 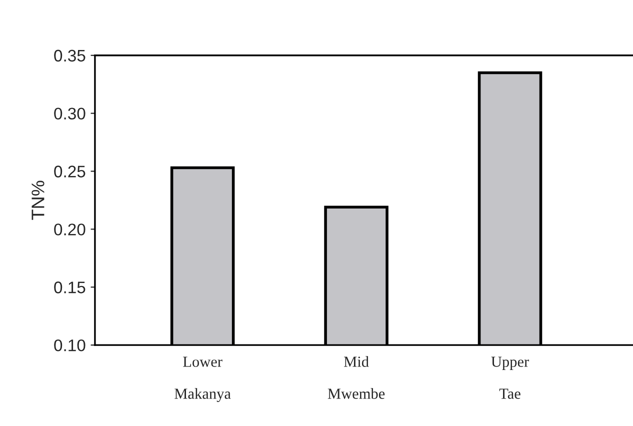 What do you see at coordinates (70, 56) in the screenshot?
I see `y-tick-label: 0.35` at bounding box center [70, 56].